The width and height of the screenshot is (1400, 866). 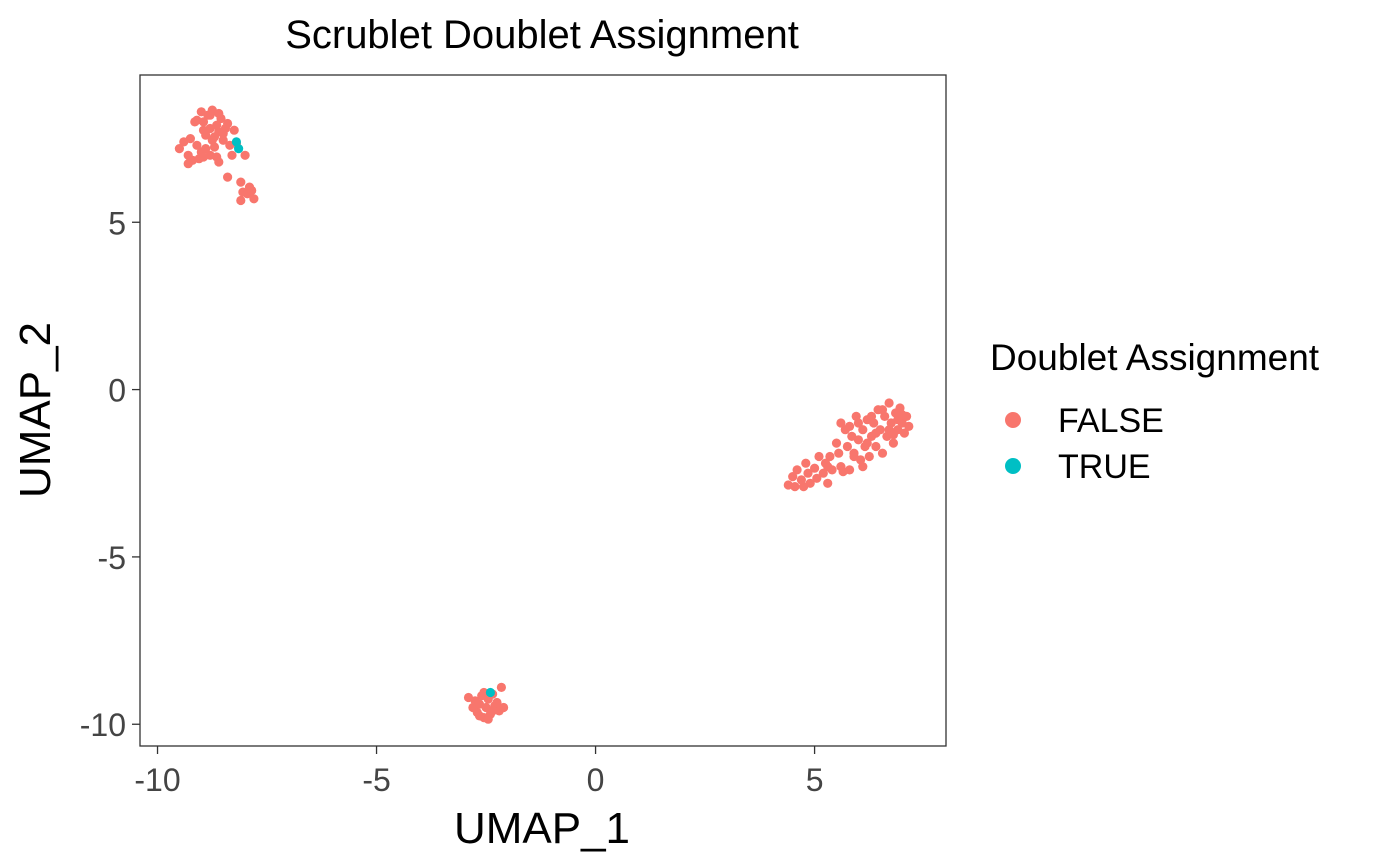 I want to click on x-tick-label: 0, so click(x=596, y=780).